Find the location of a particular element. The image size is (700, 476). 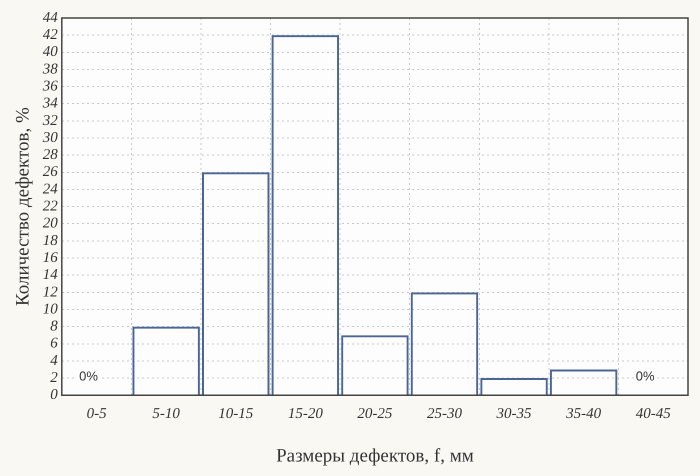

y-tick-label: 38 is located at coordinates (50, 69).